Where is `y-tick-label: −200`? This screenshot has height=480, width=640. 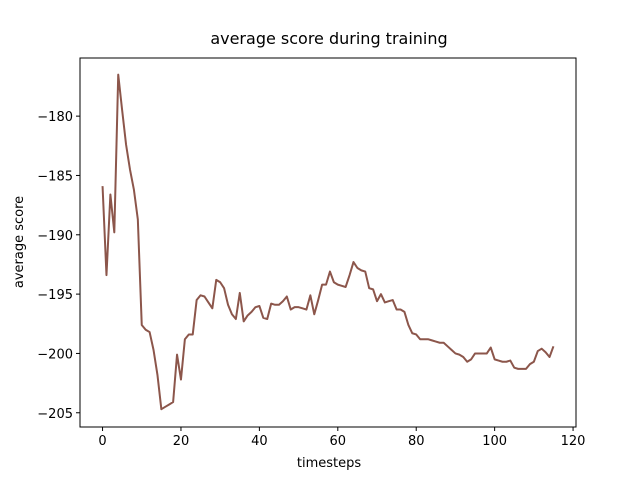
y-tick-label: −200 is located at coordinates (55, 354).